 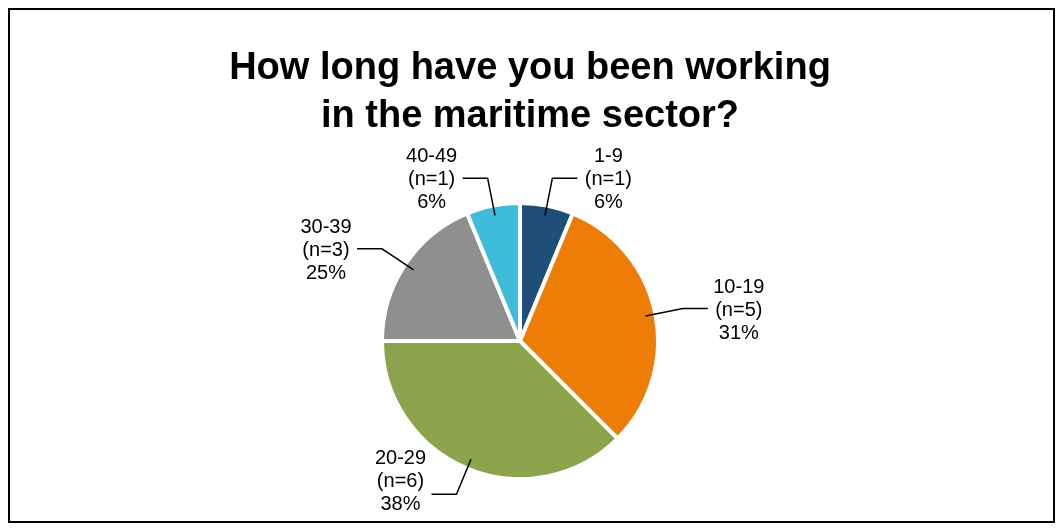 I want to click on slice-label: 1-9, so click(x=608, y=155).